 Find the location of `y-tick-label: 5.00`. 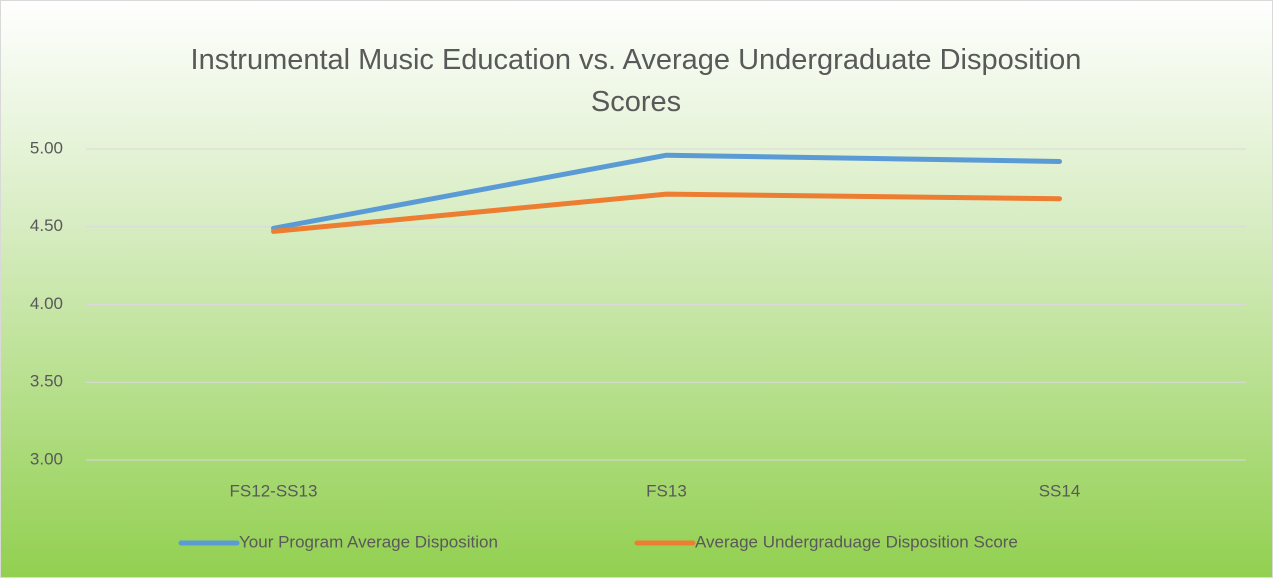

y-tick-label: 5.00 is located at coordinates (46, 147).